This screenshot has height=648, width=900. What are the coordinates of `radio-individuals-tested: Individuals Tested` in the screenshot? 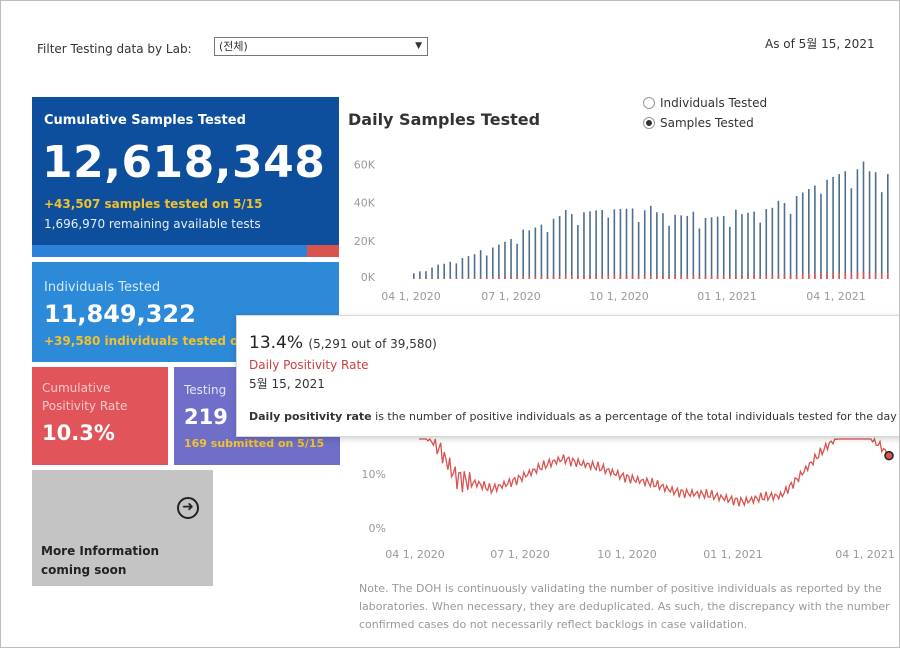 It's located at (705, 103).